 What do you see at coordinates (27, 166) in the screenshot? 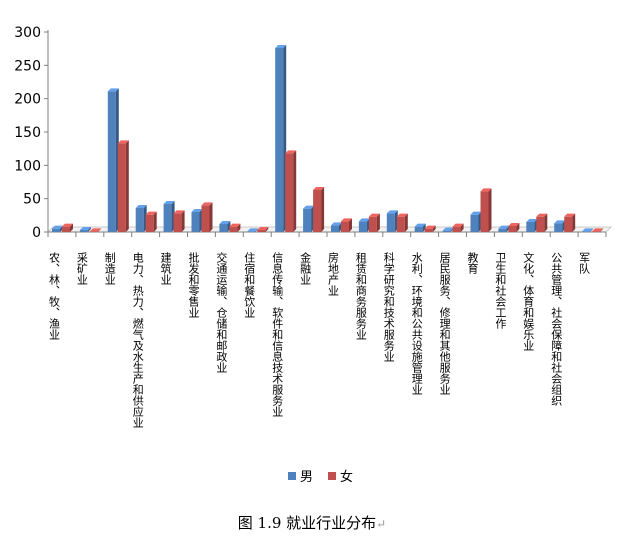
I see `y-tick-label: 100` at bounding box center [27, 166].